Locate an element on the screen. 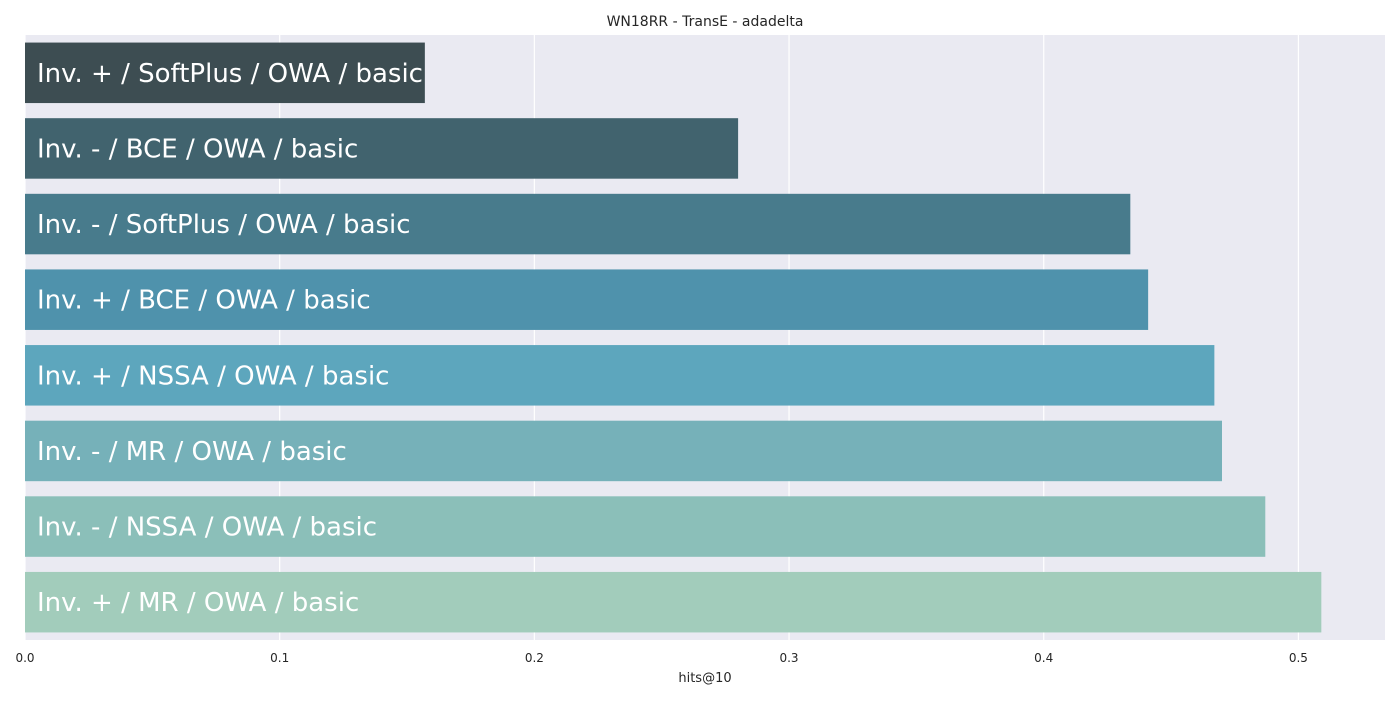 Image resolution: width=1400 pixels, height=704 pixels. bar-label: Inv. + / BCE / OWA / basic is located at coordinates (204, 301).